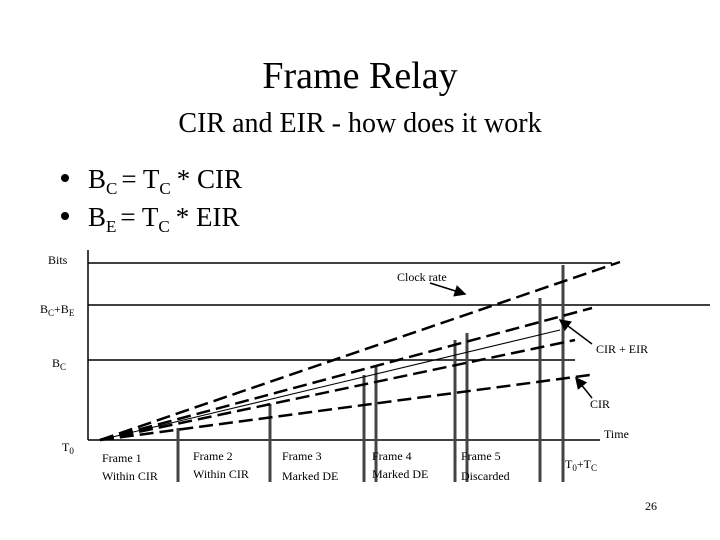 The height and width of the screenshot is (540, 720). I want to click on page-number: 26, so click(651, 506).